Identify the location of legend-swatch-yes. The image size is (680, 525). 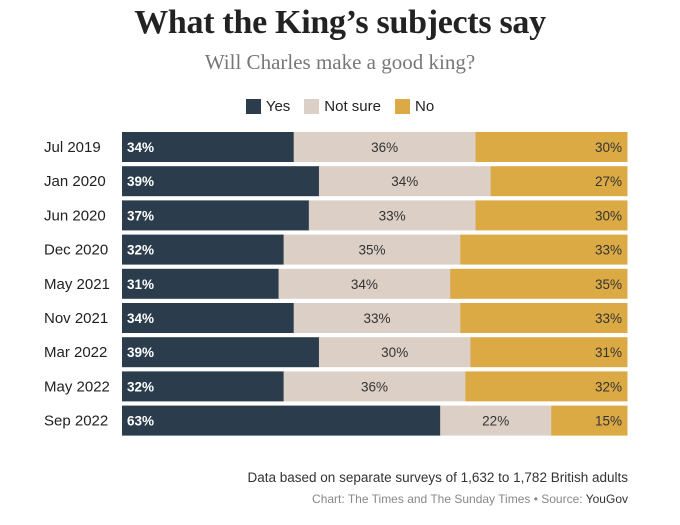
(253, 106).